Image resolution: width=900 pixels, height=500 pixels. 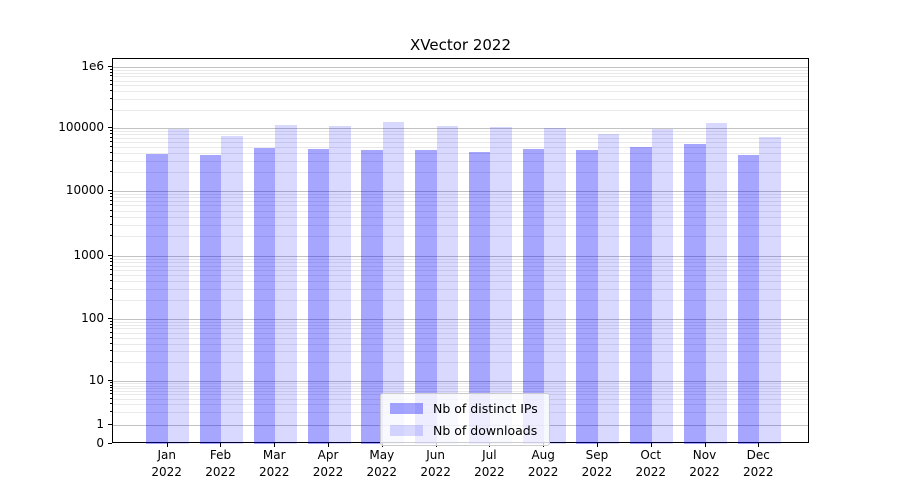 I want to click on y-tick-label: 1000, so click(x=88, y=255).